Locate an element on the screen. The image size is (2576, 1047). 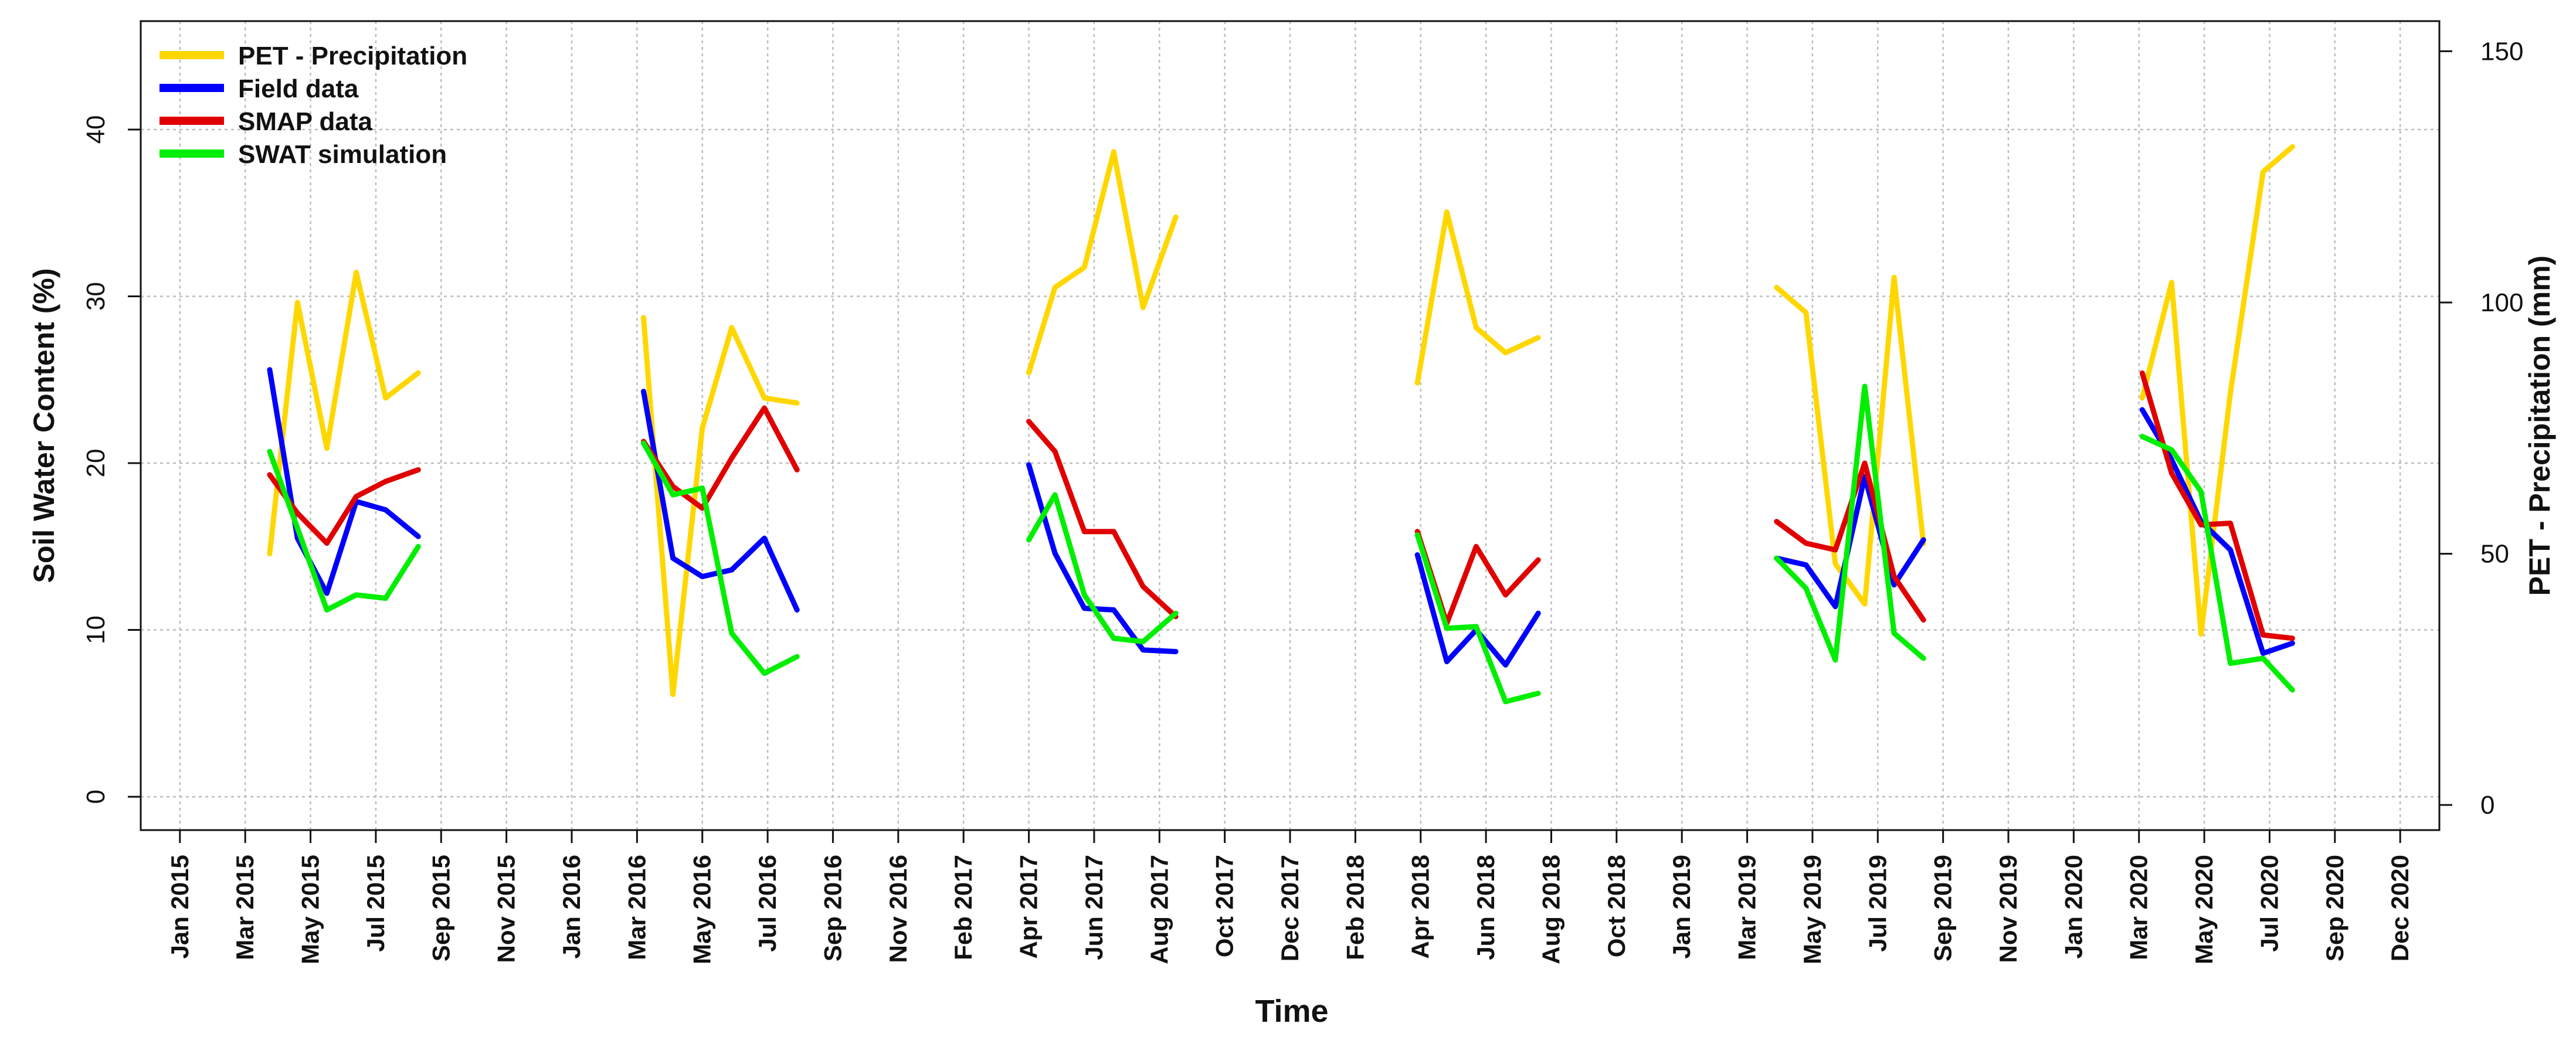
x-tick-label: Nov 2016 is located at coordinates (898, 909).